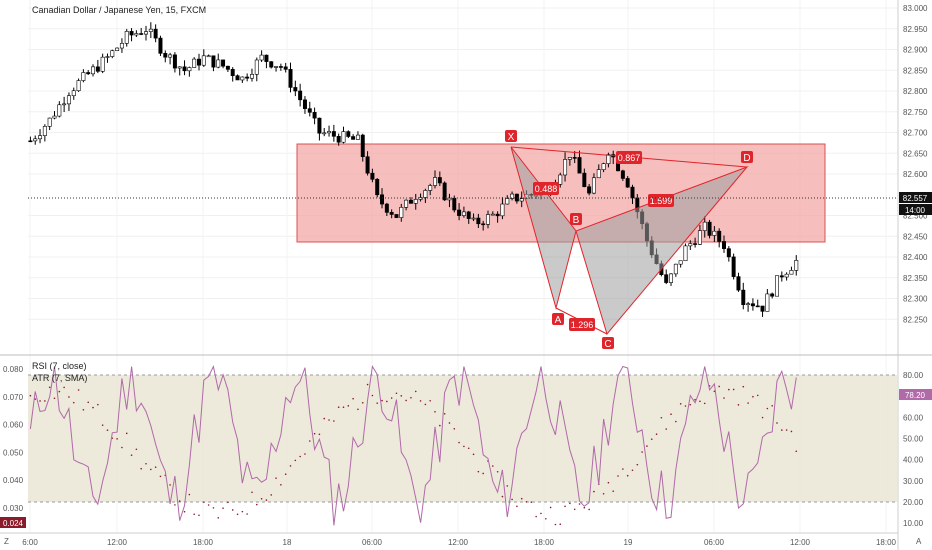 The height and width of the screenshot is (550, 932). Describe the element at coordinates (747, 157) in the screenshot. I see `point-d-label: D` at that location.